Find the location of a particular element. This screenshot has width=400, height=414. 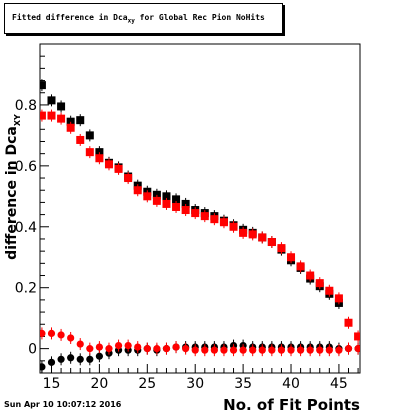

y-tick-label: 0.8 is located at coordinates (26, 106).